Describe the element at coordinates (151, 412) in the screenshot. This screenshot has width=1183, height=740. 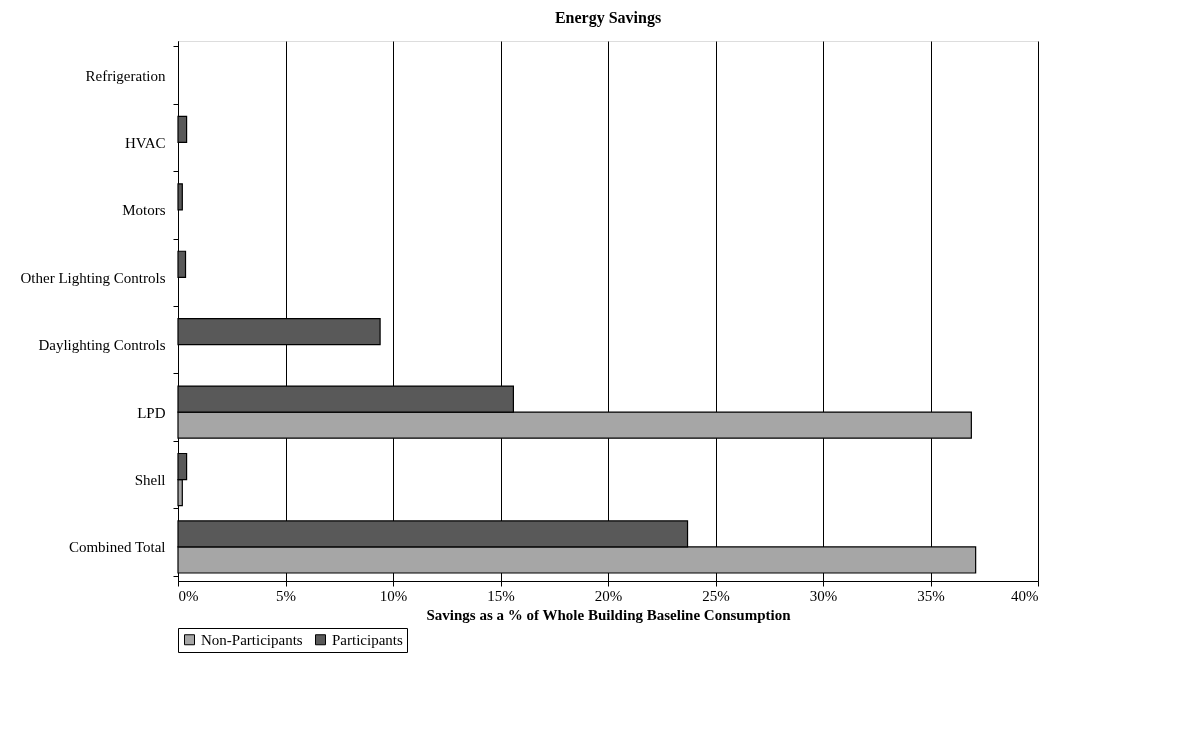
I see `y-tick-label: LPD` at that location.